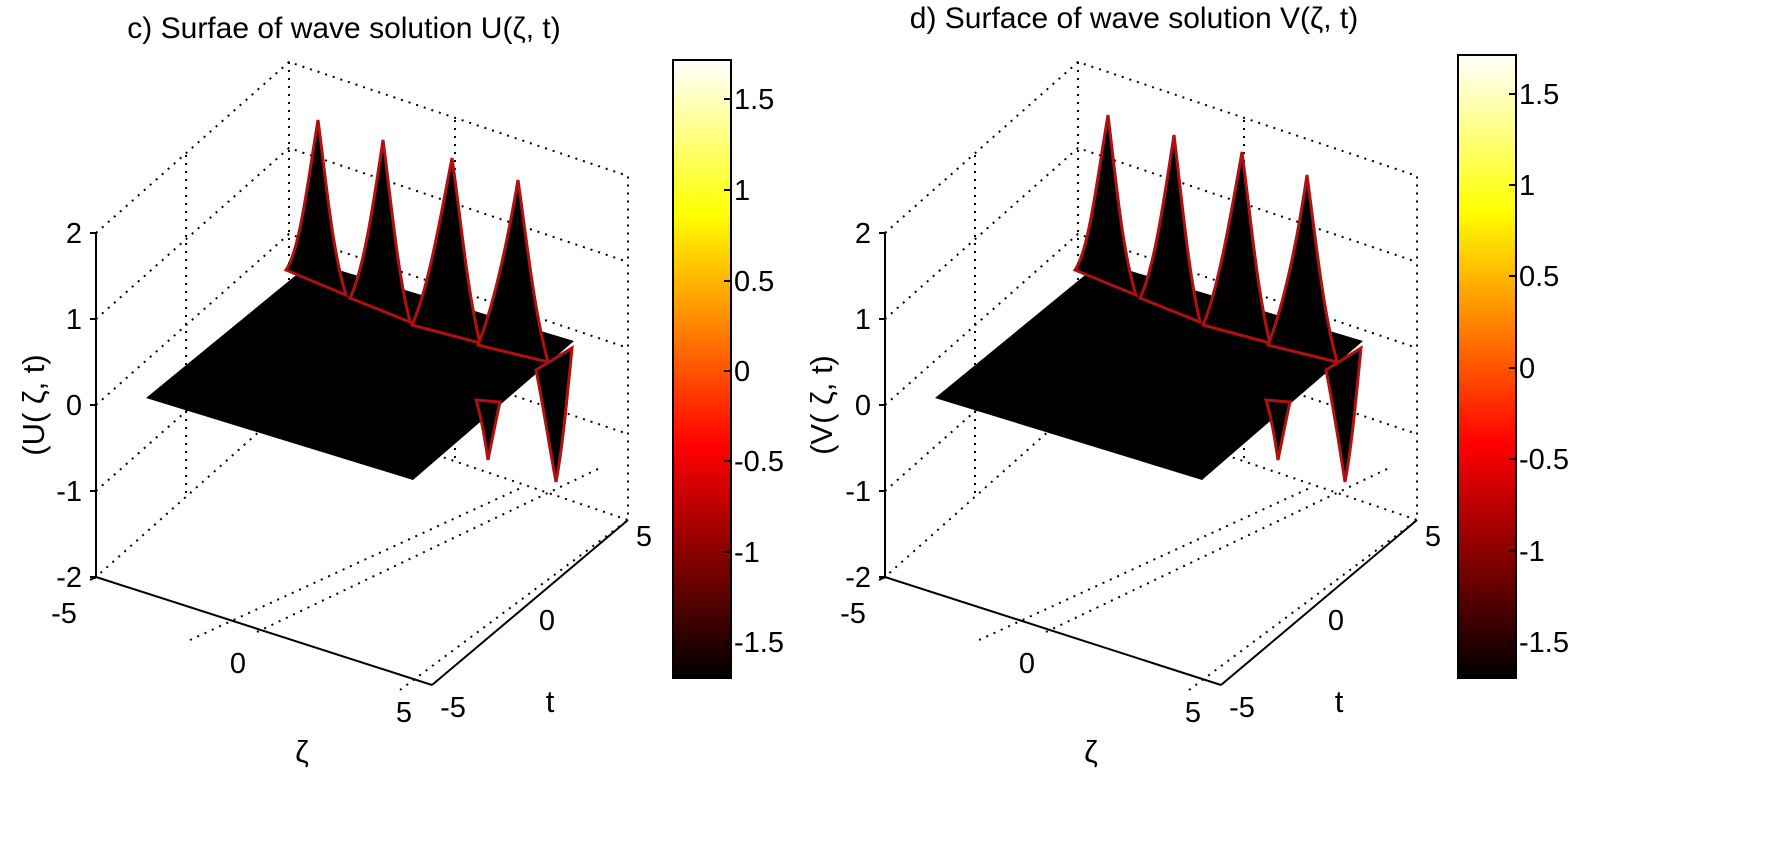 This screenshot has height=868, width=1770. What do you see at coordinates (1134, 18) in the screenshot?
I see `chart-title: d) Surface of wave solution V(ζ, t)` at bounding box center [1134, 18].